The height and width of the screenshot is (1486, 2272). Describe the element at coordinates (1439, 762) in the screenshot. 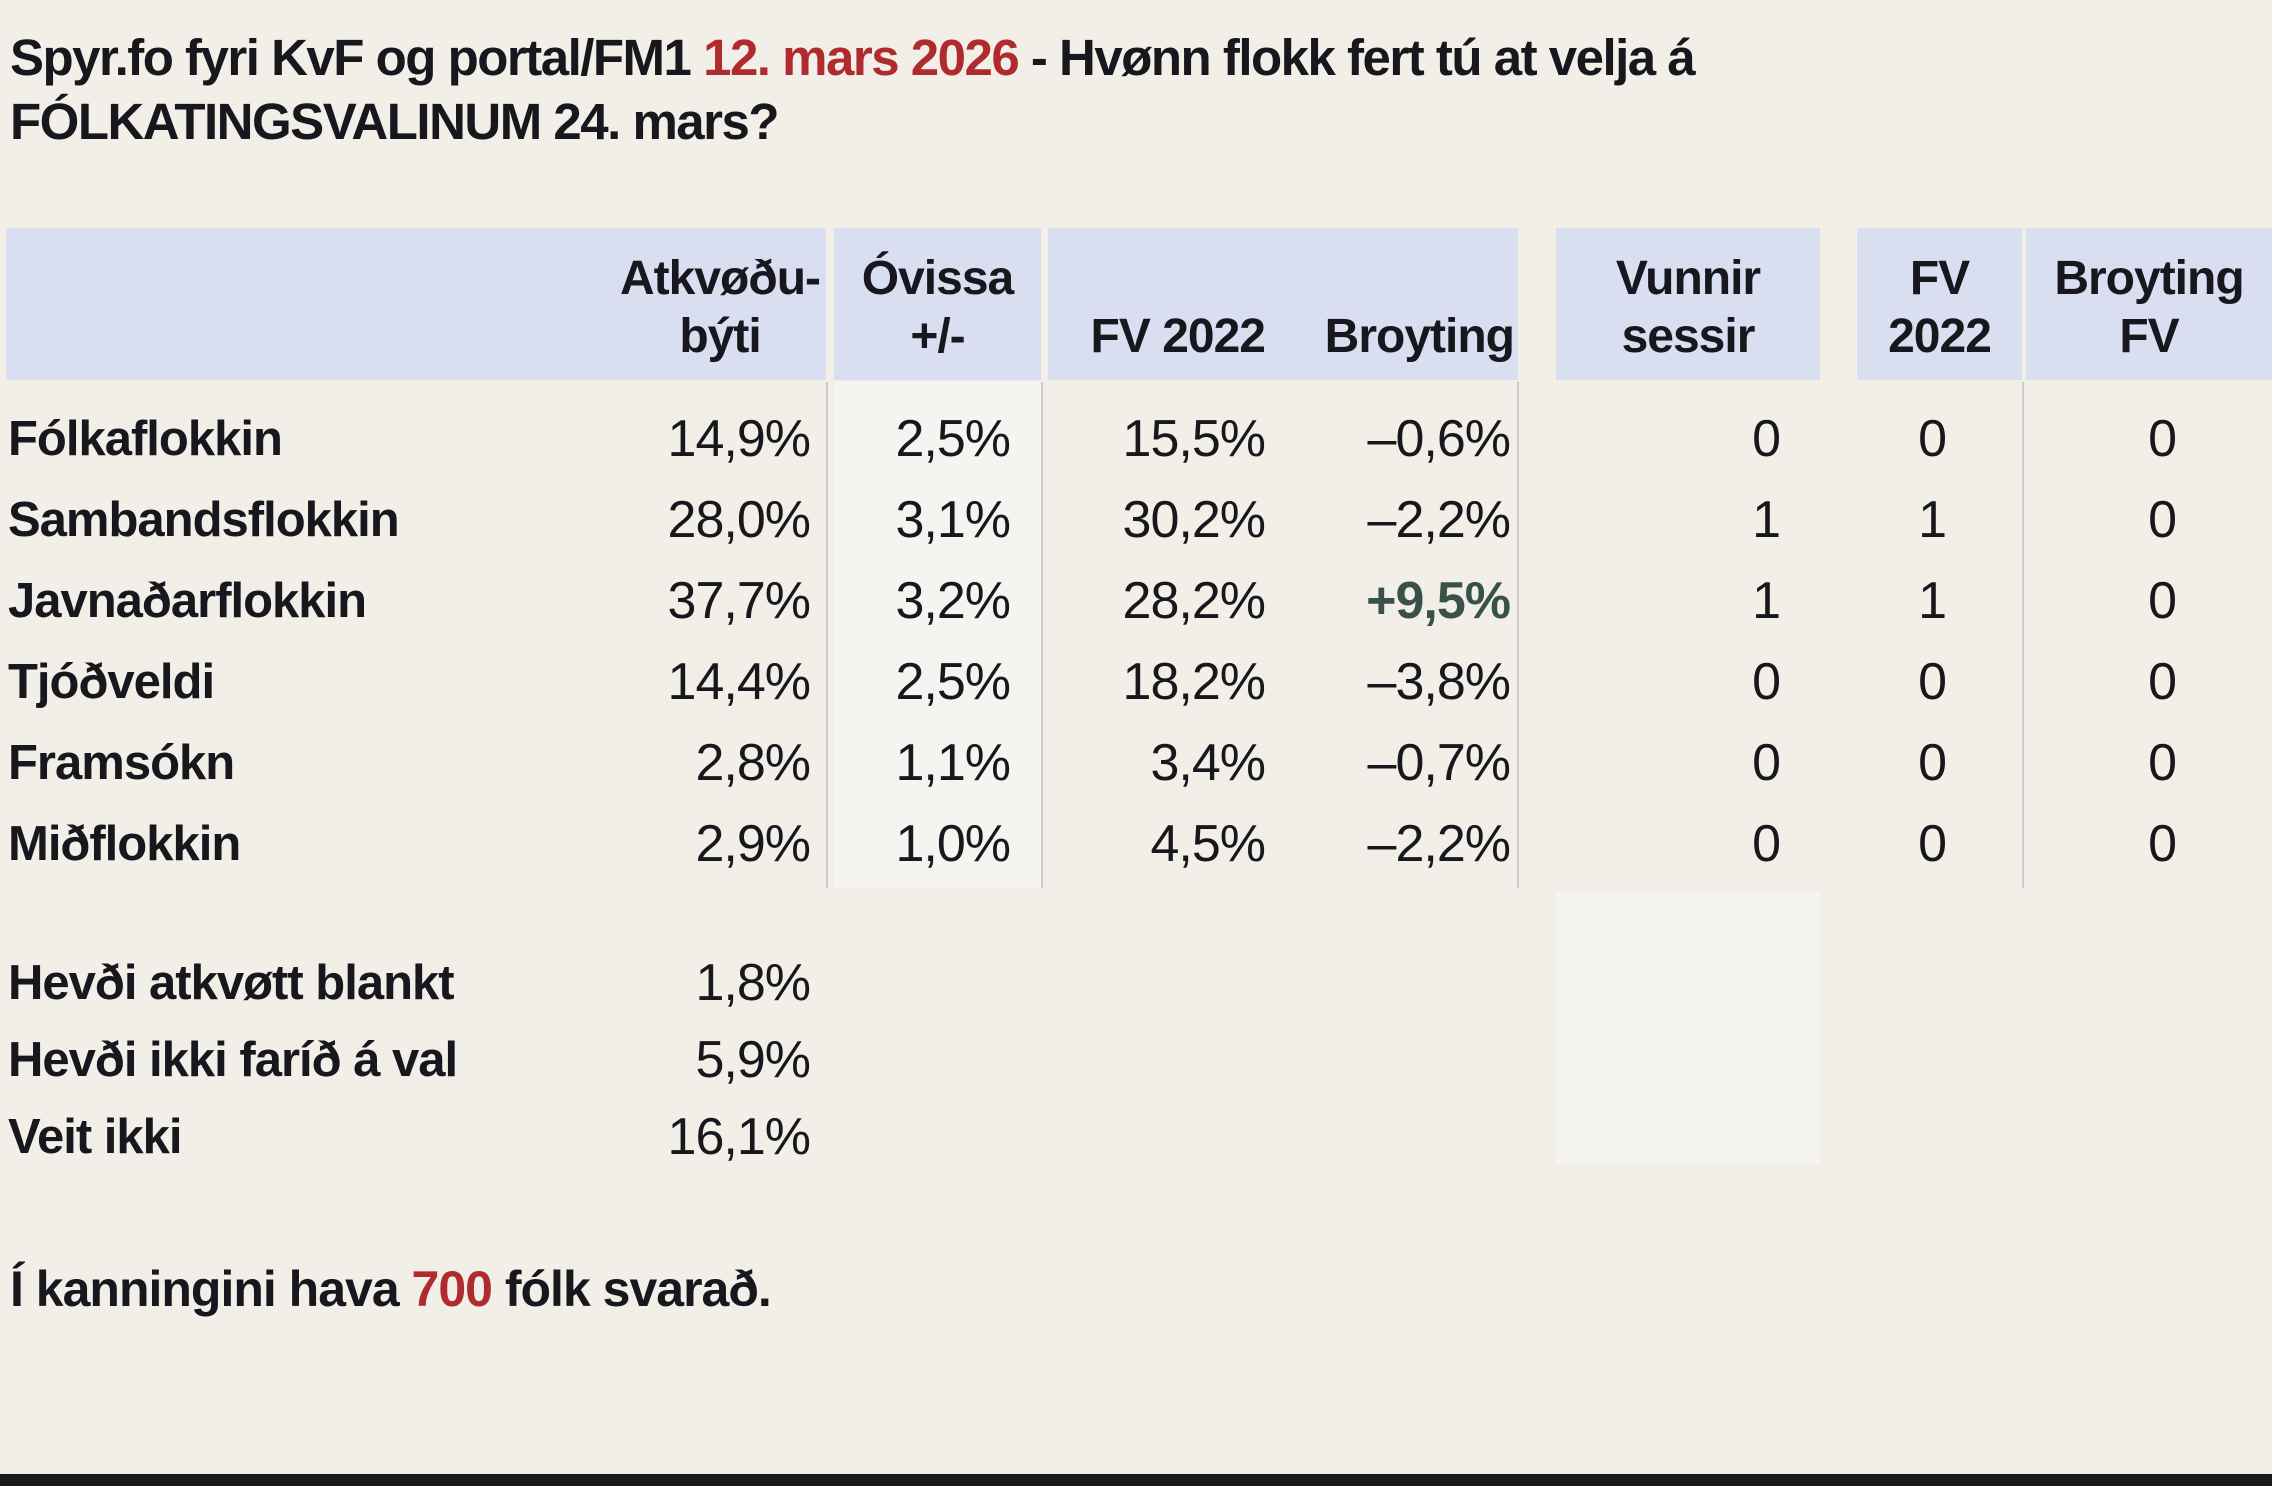

I see `change-value: –0,7%` at that location.